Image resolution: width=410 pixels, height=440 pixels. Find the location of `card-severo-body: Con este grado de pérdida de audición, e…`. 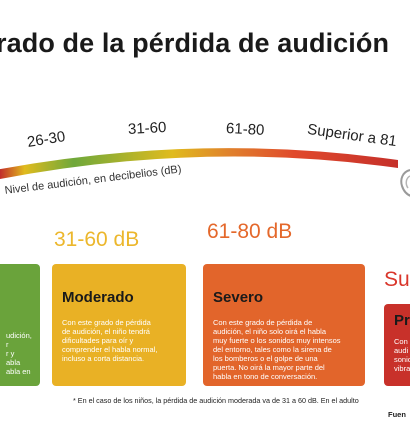

card-severo-body: Con este grado de pérdida de audición, e… is located at coordinates (277, 349).